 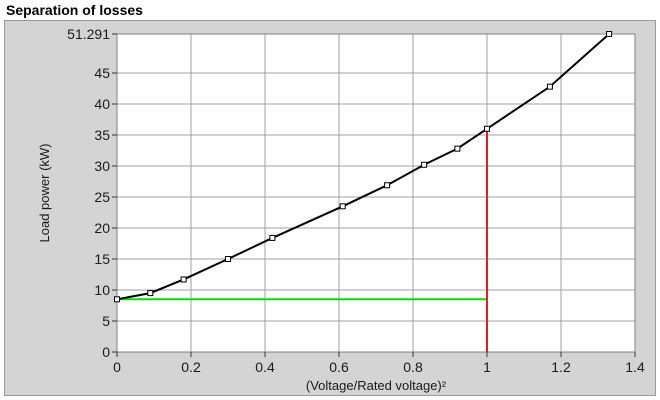 What do you see at coordinates (74, 10) in the screenshot?
I see `panel-title: Separation of losses` at bounding box center [74, 10].